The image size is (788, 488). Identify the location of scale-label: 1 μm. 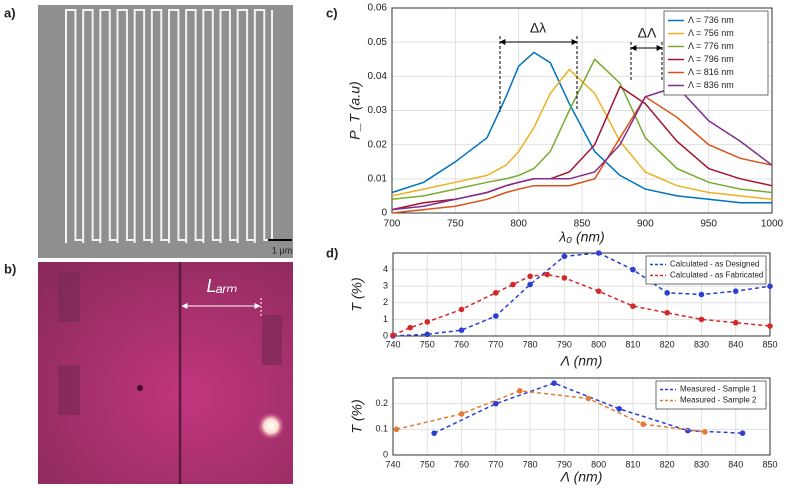
(282, 250).